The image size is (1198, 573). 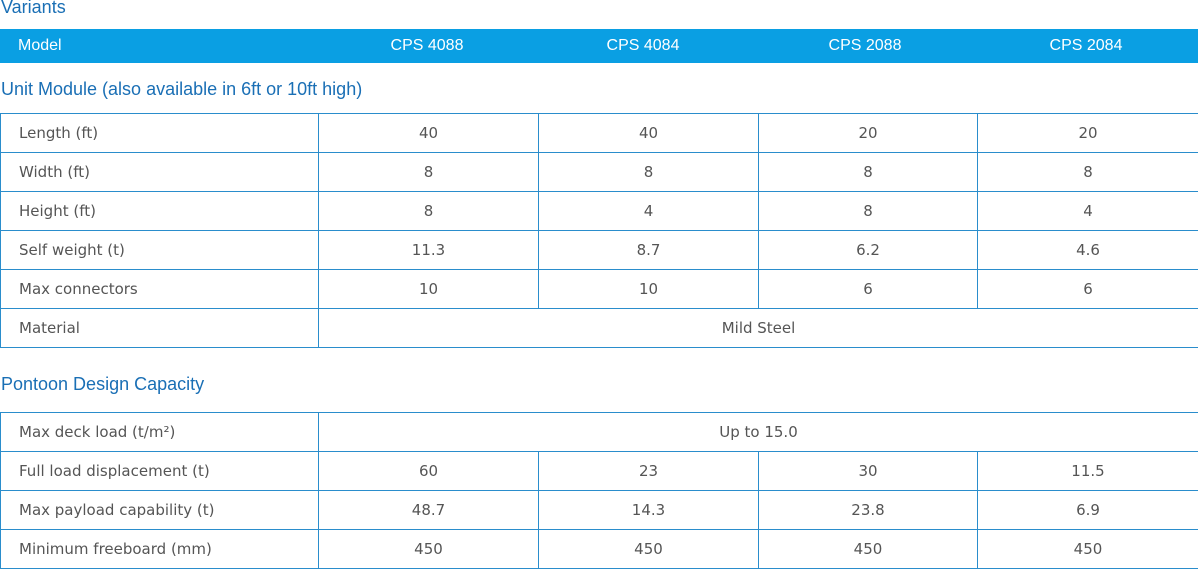 What do you see at coordinates (648, 250) in the screenshot?
I see `cell: 8.7` at bounding box center [648, 250].